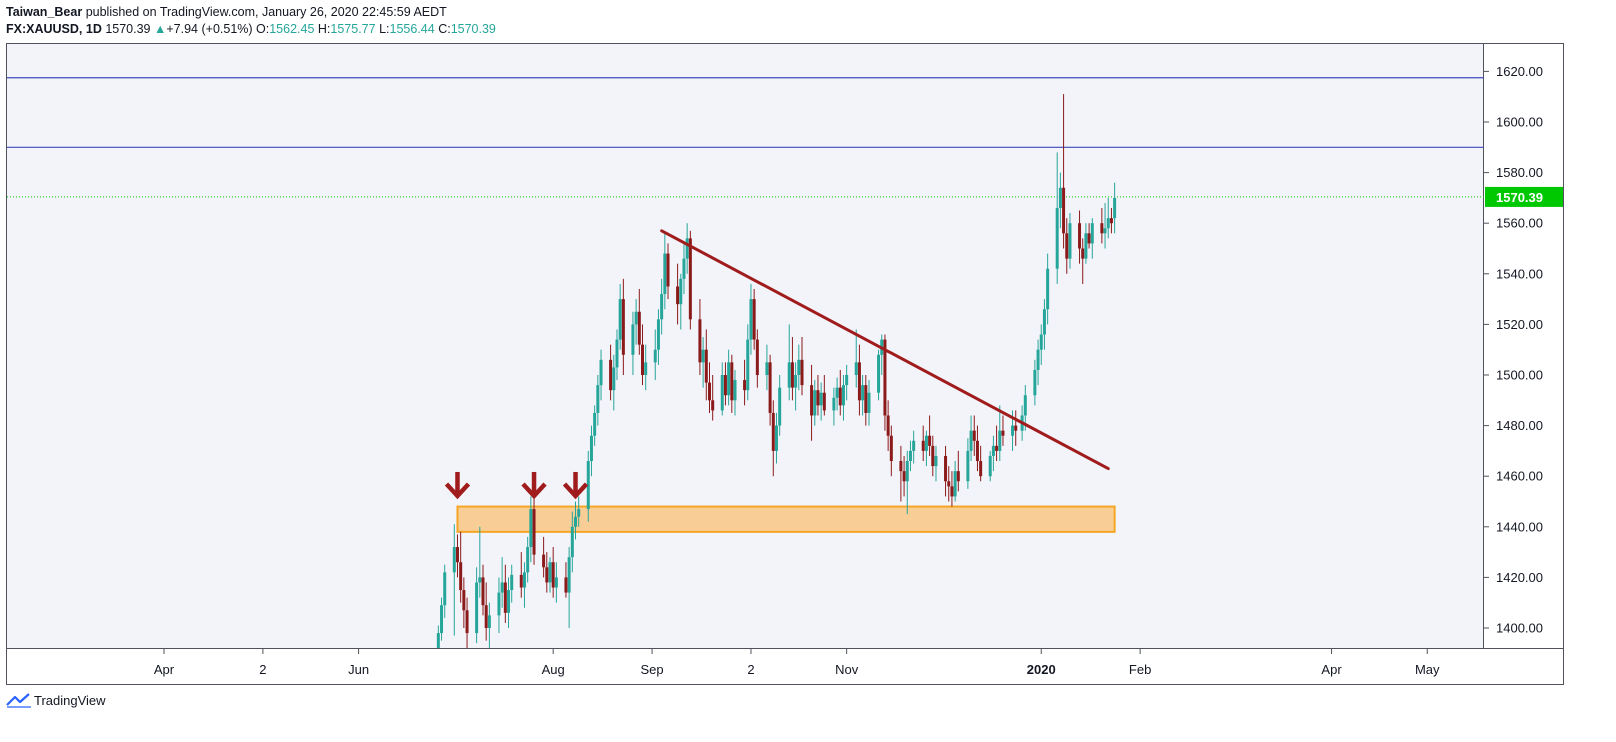 Image resolution: width=1616 pixels, height=742 pixels. I want to click on low-value: 1556.44, so click(412, 29).